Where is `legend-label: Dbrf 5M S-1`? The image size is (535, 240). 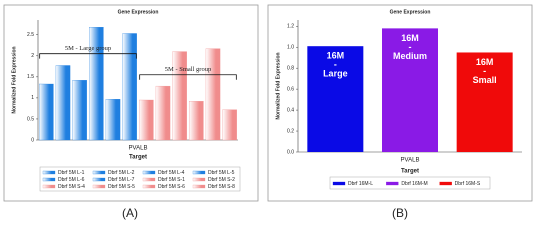
legend-label: Dbrf 5M S-1 is located at coordinates (171, 180).